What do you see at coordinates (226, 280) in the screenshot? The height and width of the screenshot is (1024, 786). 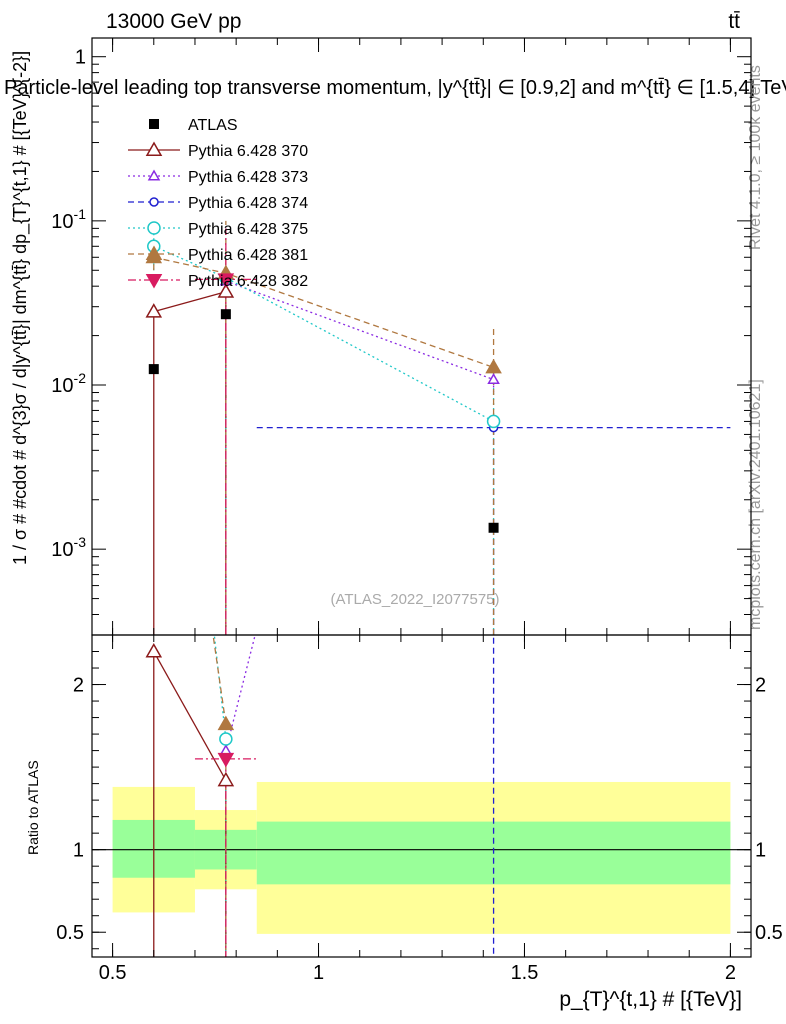 I see `series-5-point` at bounding box center [226, 280].